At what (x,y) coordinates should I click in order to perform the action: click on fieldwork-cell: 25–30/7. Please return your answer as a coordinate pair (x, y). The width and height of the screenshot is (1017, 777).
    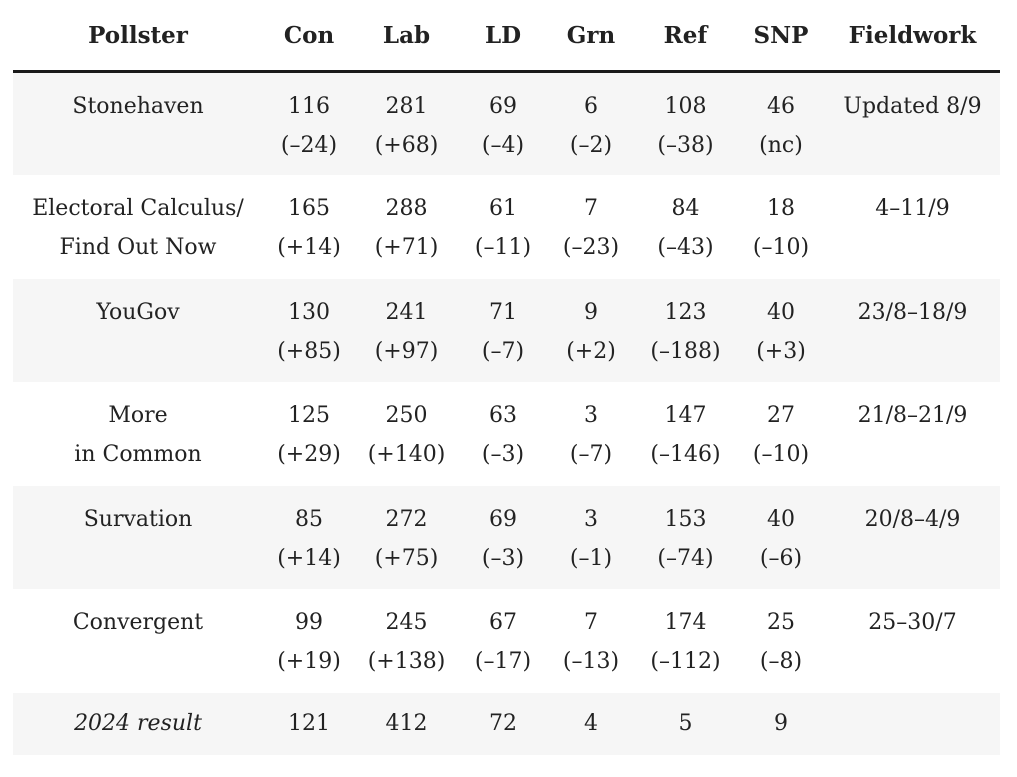
    Looking at the image, I should click on (912, 622).